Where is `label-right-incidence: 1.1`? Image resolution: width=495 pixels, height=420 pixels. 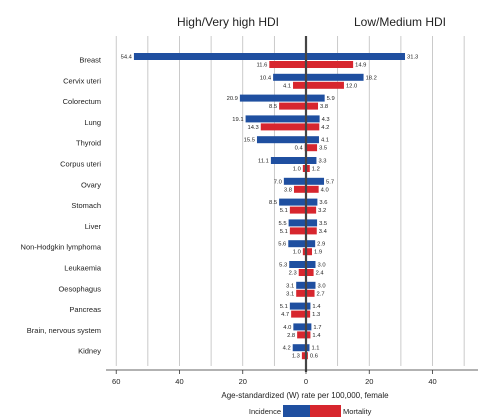 label-right-incidence: 1.1 is located at coordinates (315, 349).